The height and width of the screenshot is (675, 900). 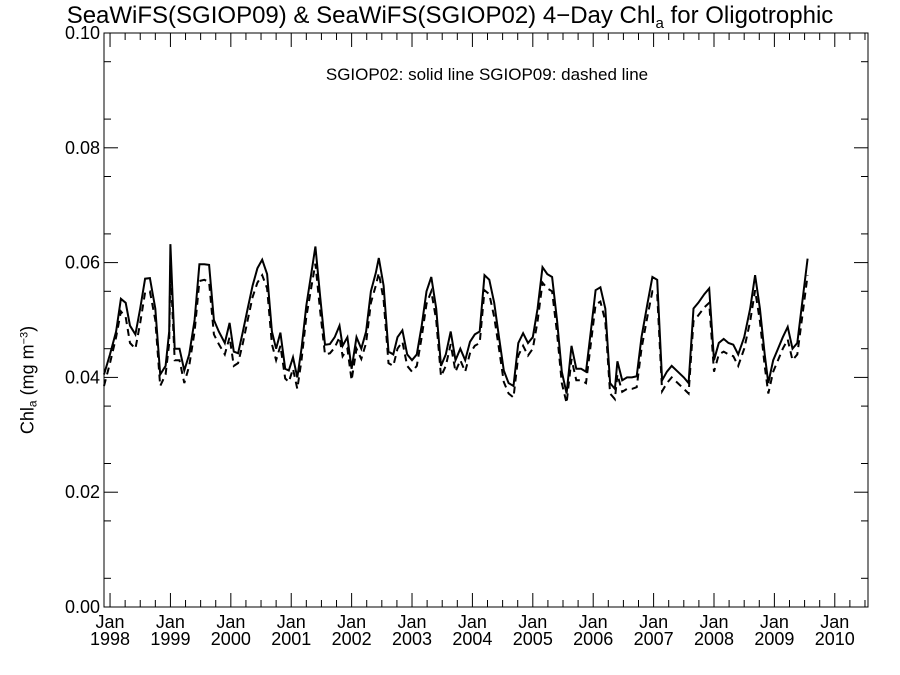 I want to click on x-tick-label-year: 2003, so click(x=412, y=639).